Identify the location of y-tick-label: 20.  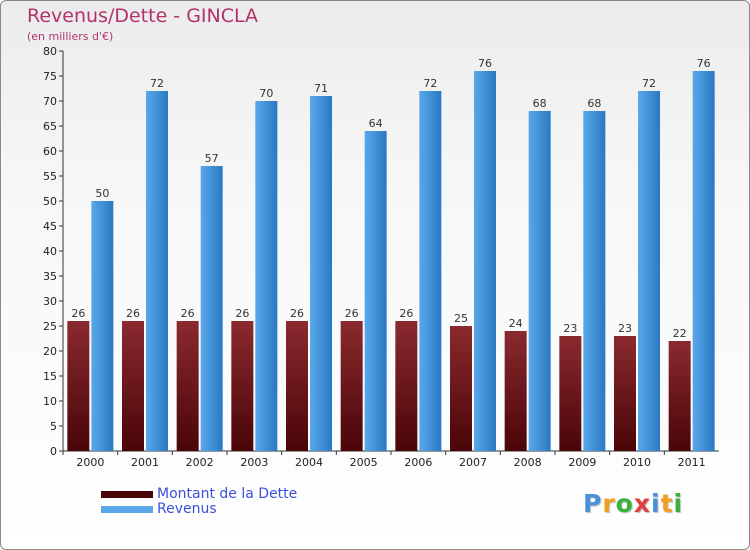
(50, 351).